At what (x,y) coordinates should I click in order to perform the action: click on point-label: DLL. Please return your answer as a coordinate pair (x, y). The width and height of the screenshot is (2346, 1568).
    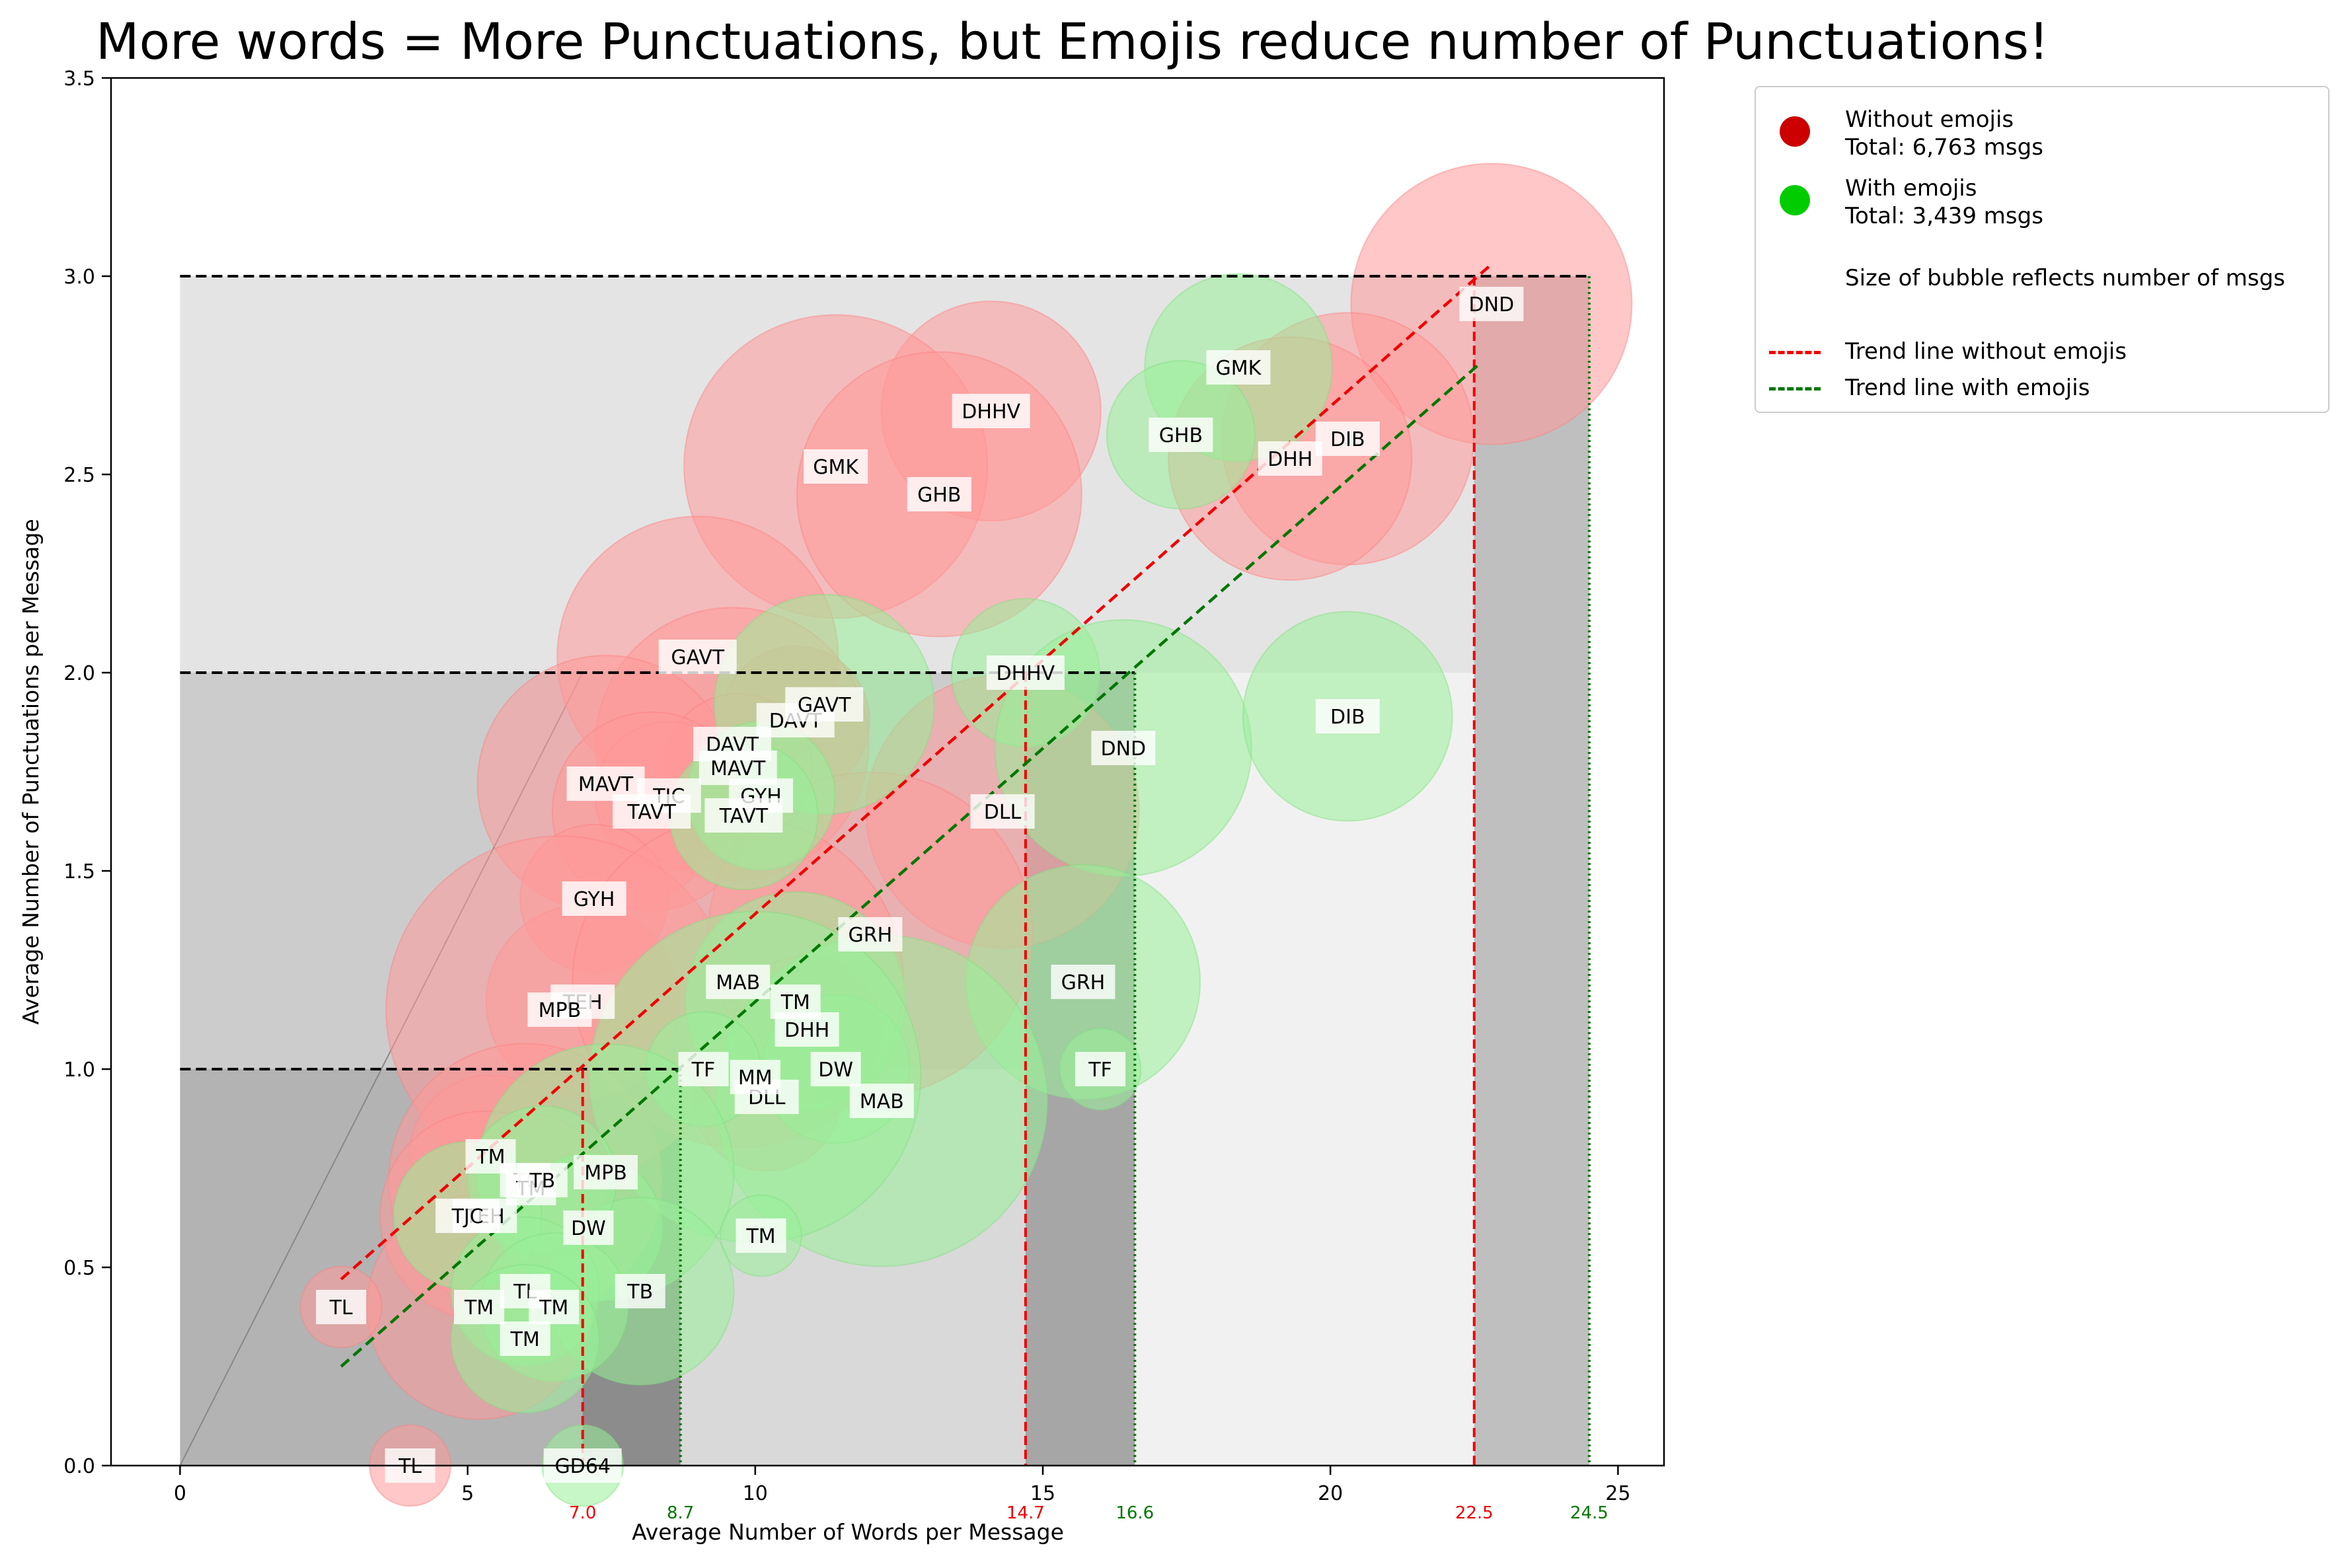
    Looking at the image, I should click on (1003, 813).